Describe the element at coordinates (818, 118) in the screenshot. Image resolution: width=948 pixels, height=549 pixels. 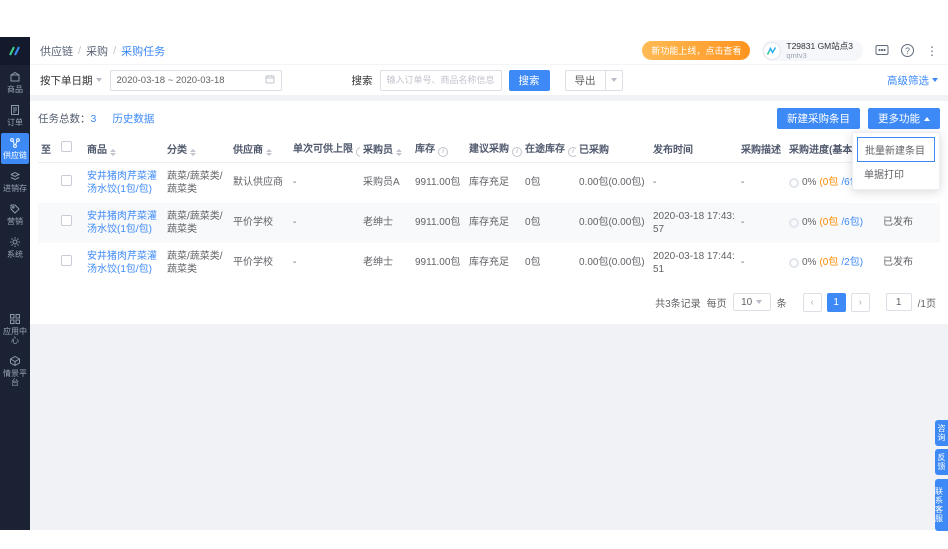
I see `new-purchase-item-button: 新建采购条目` at that location.